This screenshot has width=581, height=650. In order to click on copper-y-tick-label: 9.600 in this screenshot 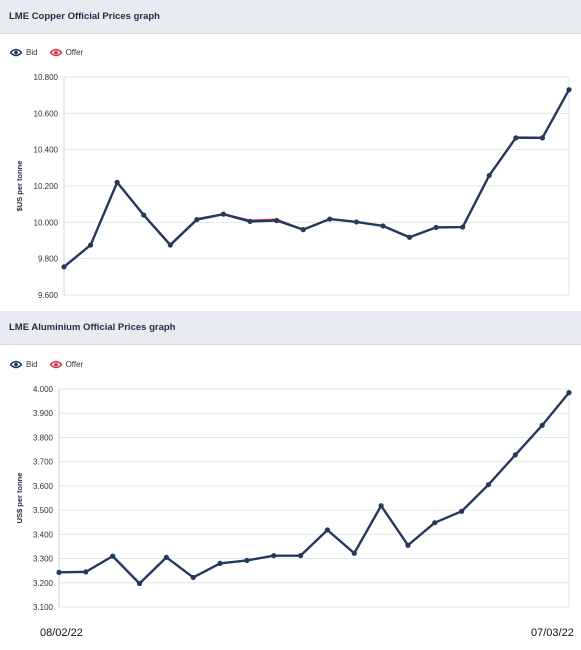, I will do `click(48, 295)`.